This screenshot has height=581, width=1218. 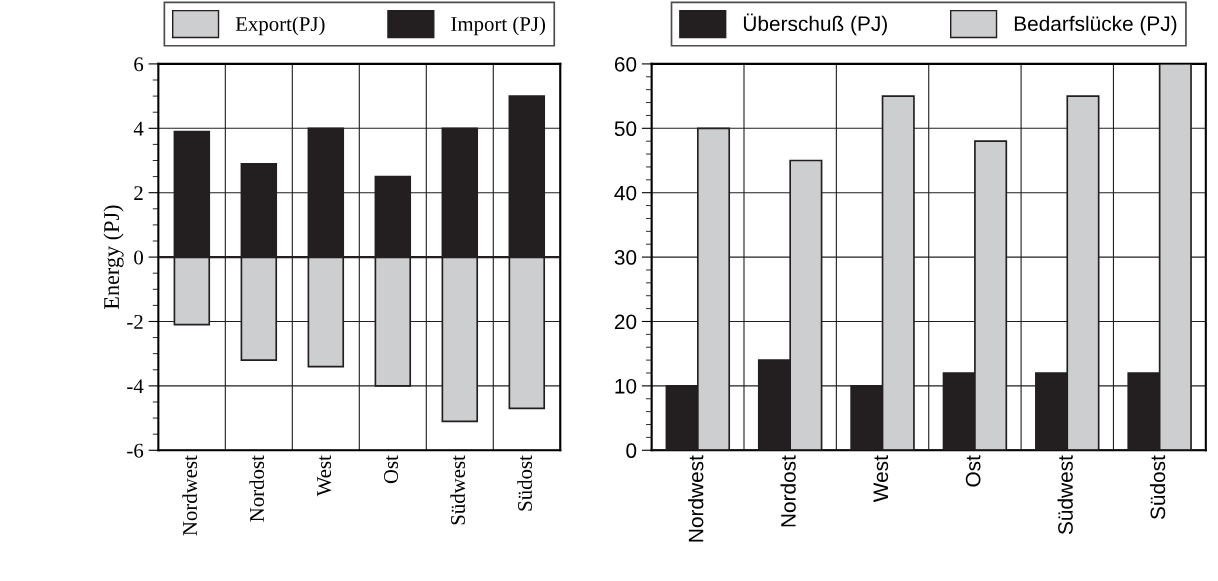 What do you see at coordinates (625, 322) in the screenshot?
I see `y-tick-label: 20` at bounding box center [625, 322].